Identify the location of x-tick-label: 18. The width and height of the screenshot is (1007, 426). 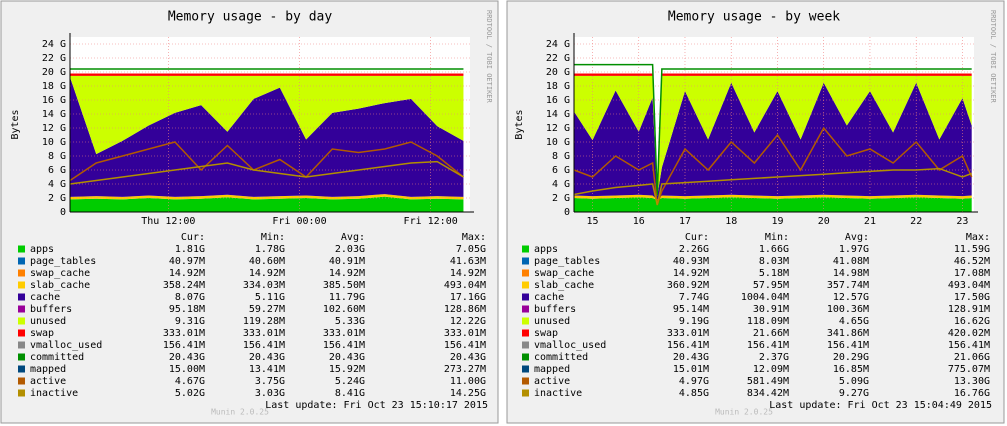
(731, 221).